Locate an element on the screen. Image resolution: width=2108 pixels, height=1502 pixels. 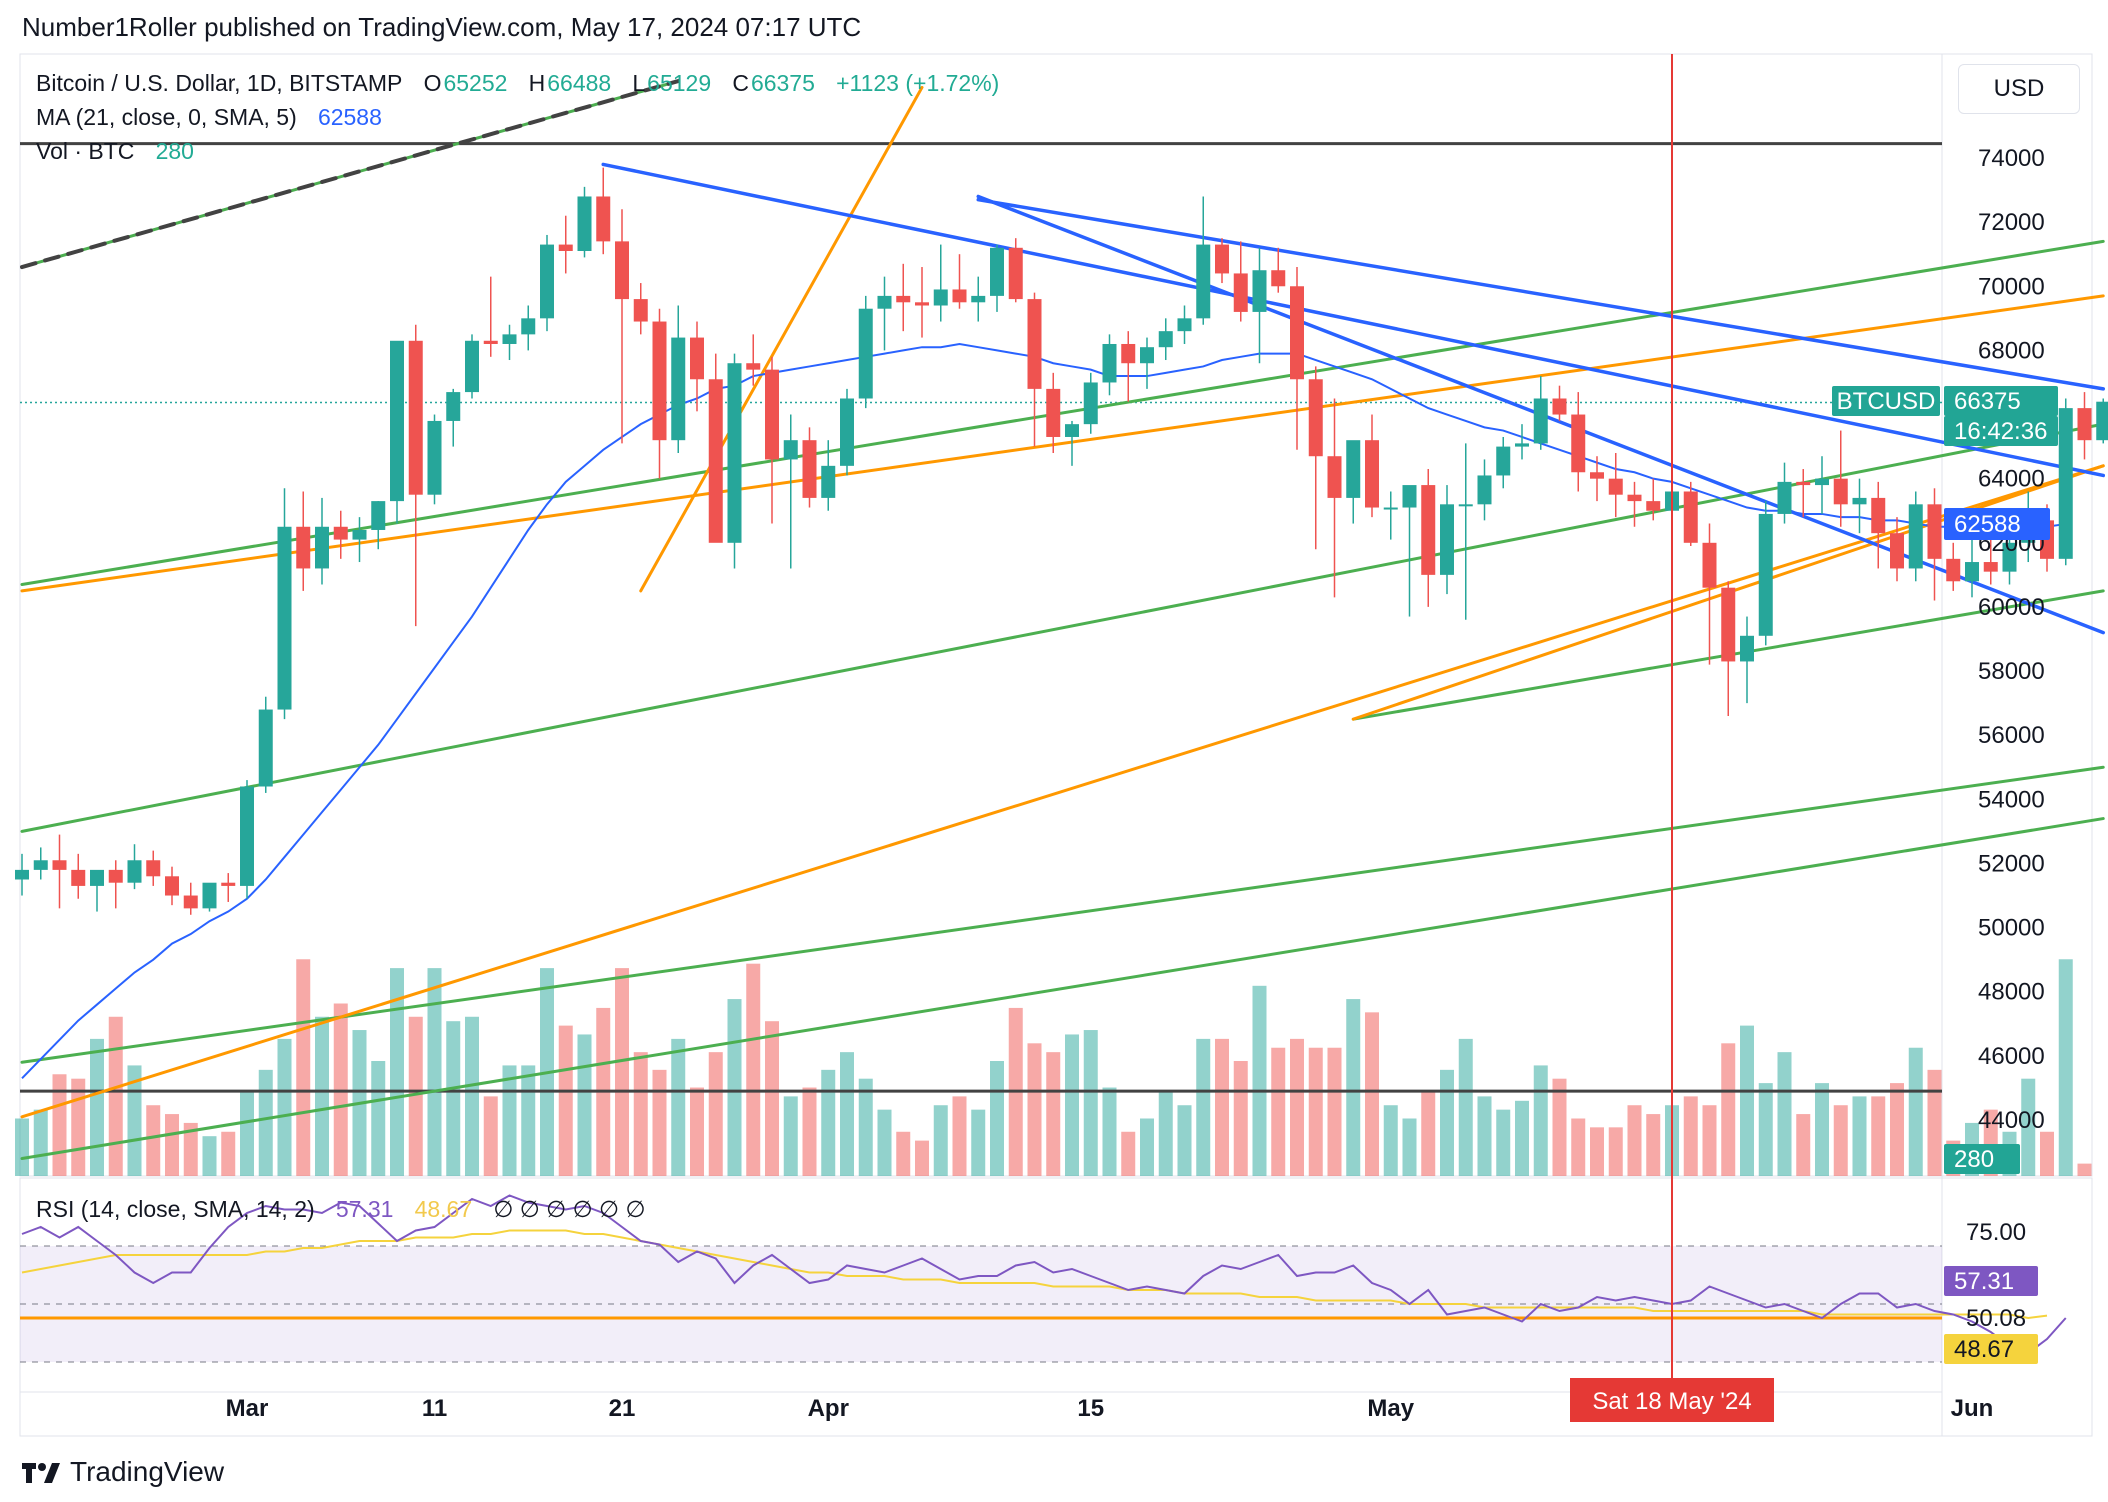
volume-tag: 280 is located at coordinates (1974, 1159).